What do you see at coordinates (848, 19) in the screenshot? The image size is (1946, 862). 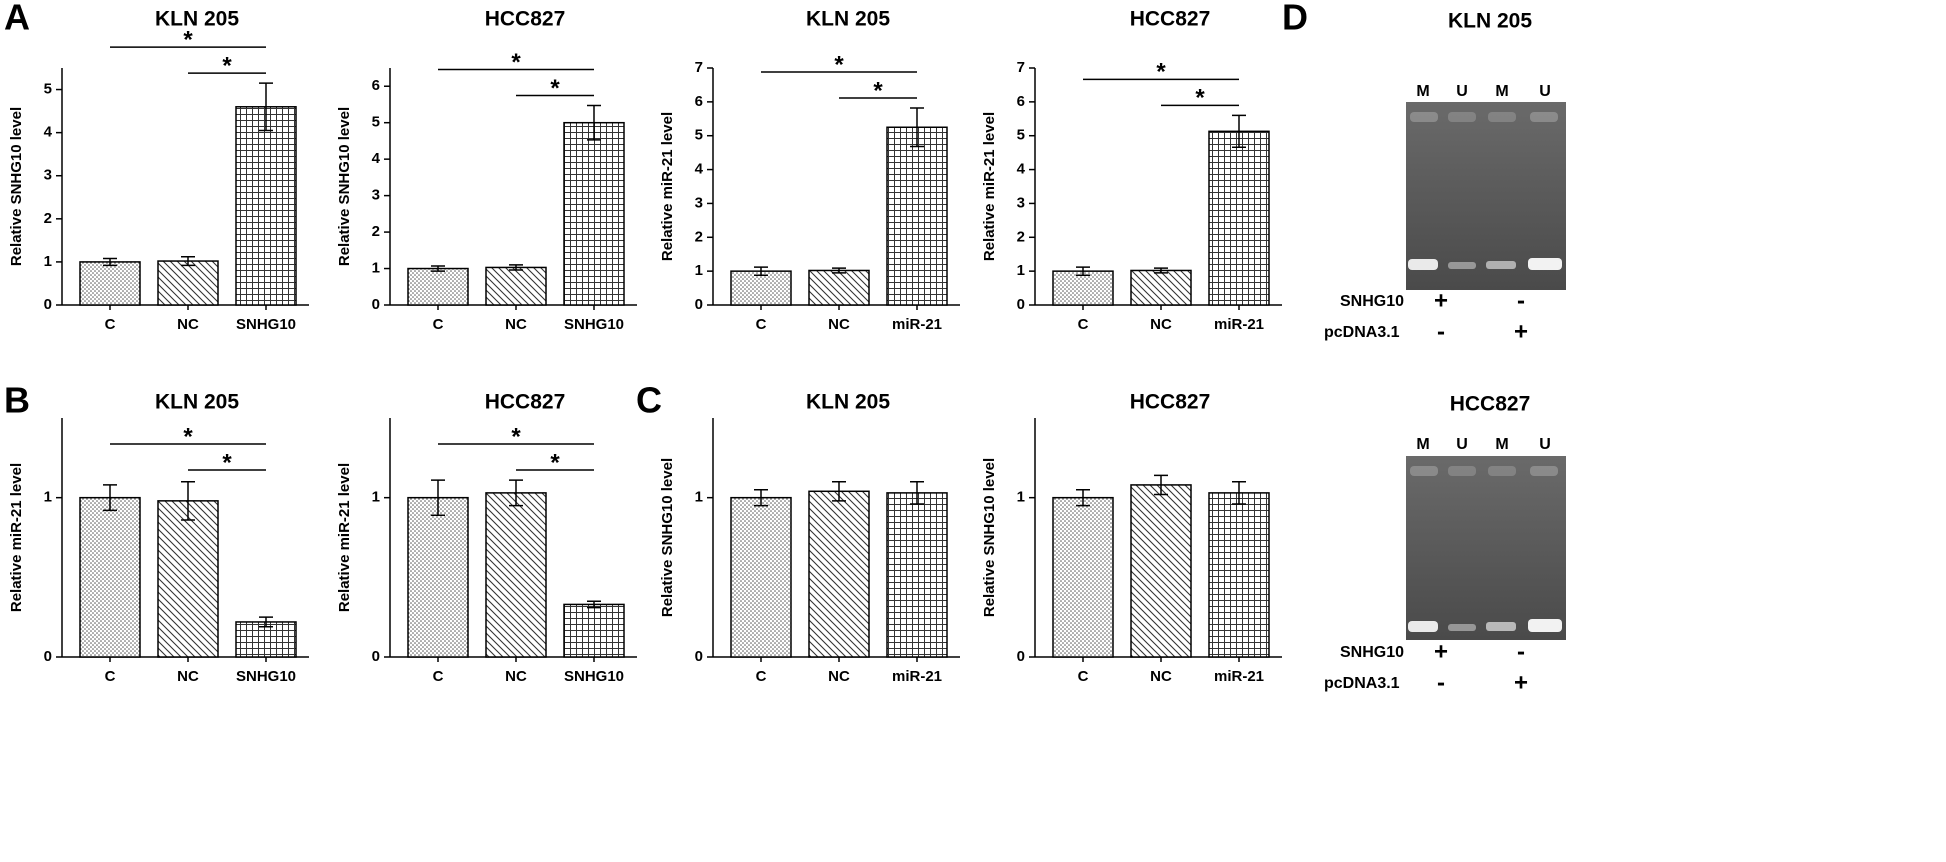 I see `chart-title: KLN 205` at bounding box center [848, 19].